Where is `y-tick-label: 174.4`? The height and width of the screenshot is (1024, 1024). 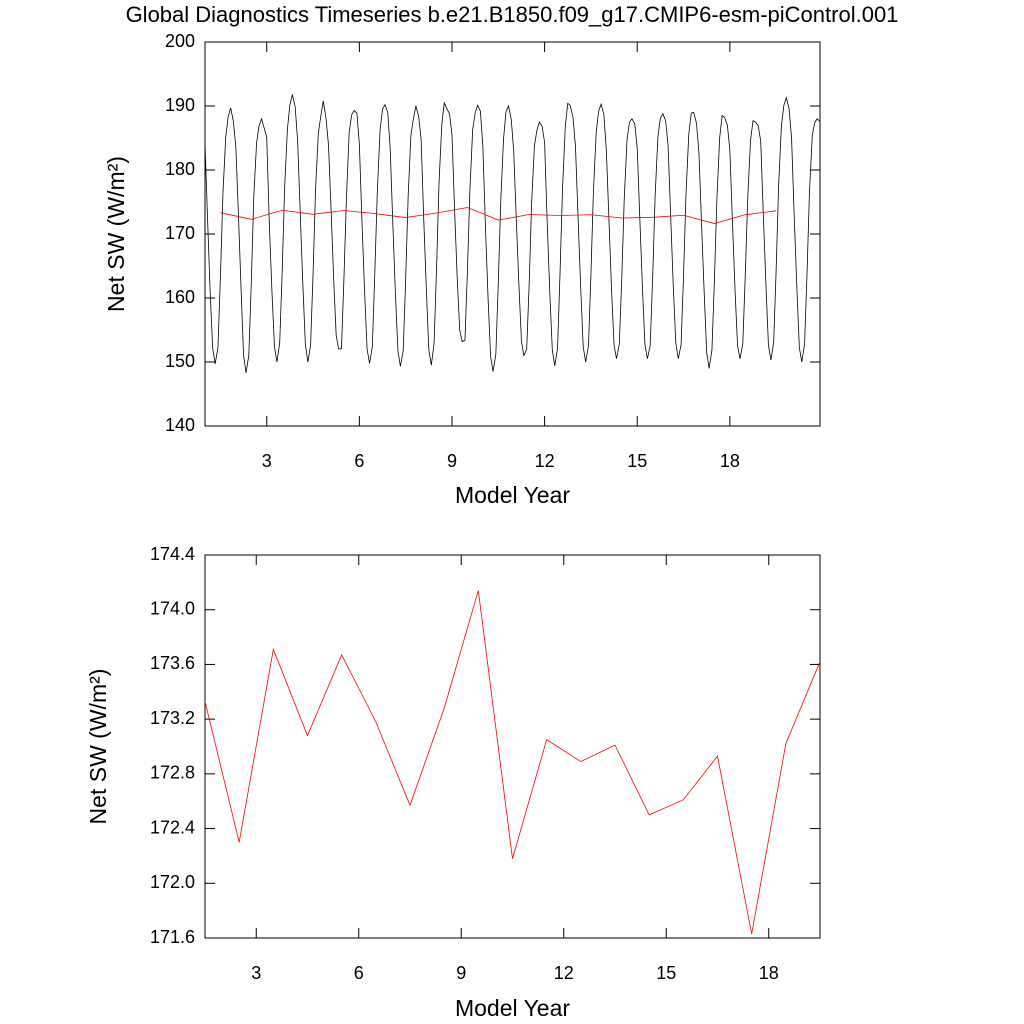 y-tick-label: 174.4 is located at coordinates (172, 554).